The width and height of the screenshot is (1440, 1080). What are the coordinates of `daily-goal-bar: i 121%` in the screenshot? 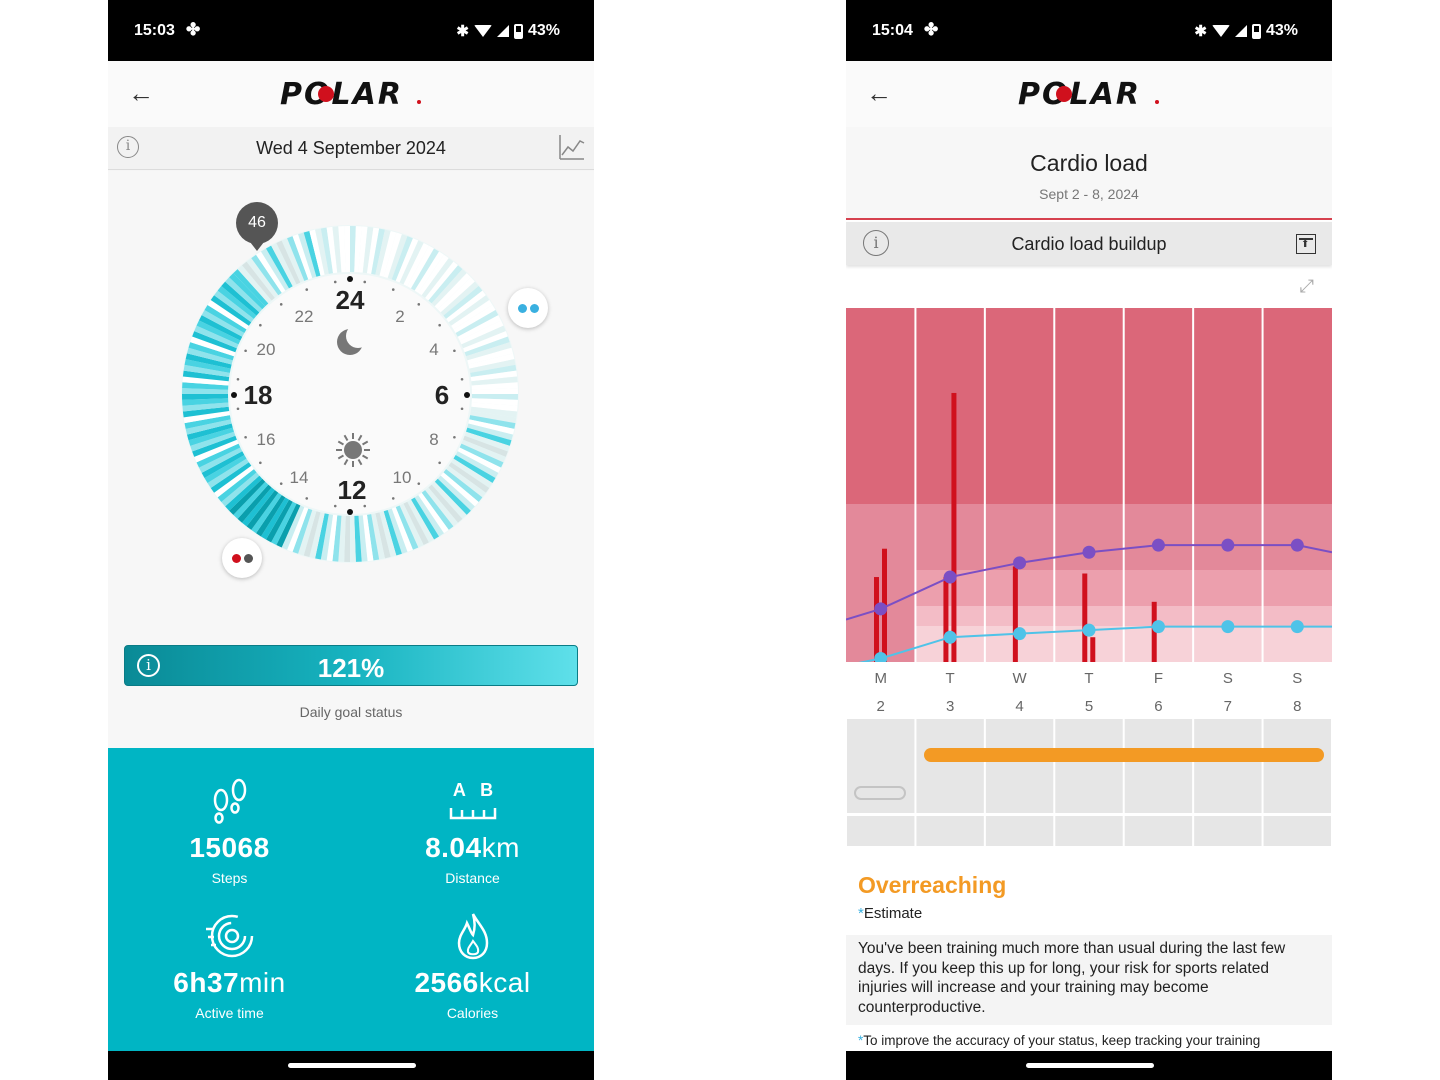 It's located at (351, 665).